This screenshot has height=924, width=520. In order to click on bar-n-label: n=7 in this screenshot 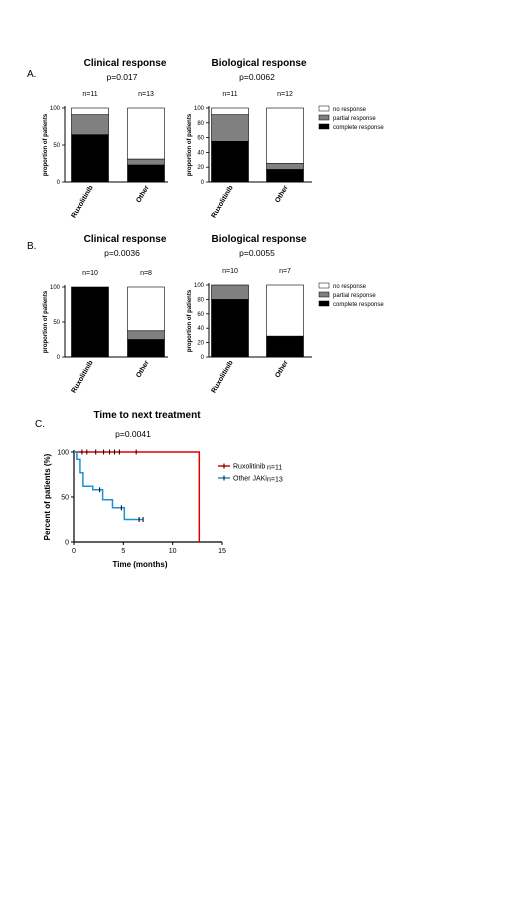, I will do `click(285, 271)`.